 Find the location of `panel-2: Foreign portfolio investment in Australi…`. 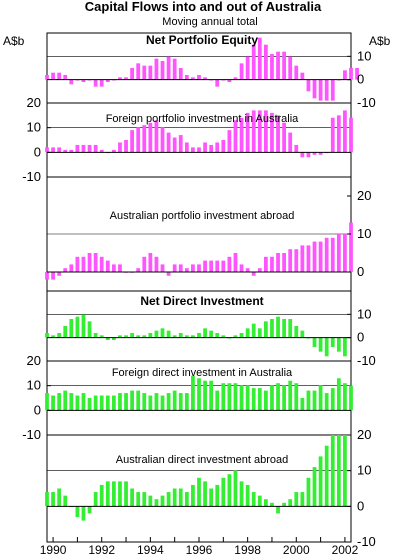

panel-2: Foreign portfolio investment in Australi… is located at coordinates (187, 139).